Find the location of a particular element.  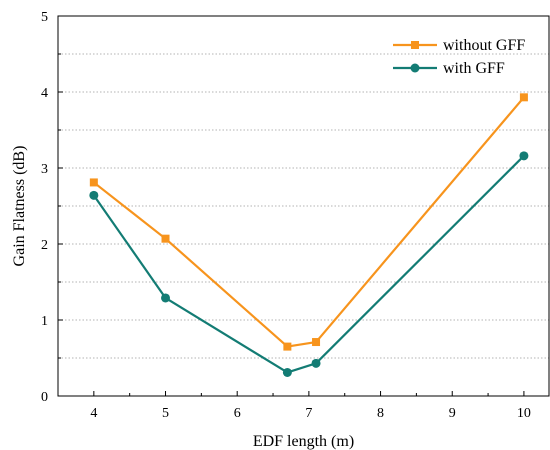

y-tick-label: 1 is located at coordinates (44, 321).